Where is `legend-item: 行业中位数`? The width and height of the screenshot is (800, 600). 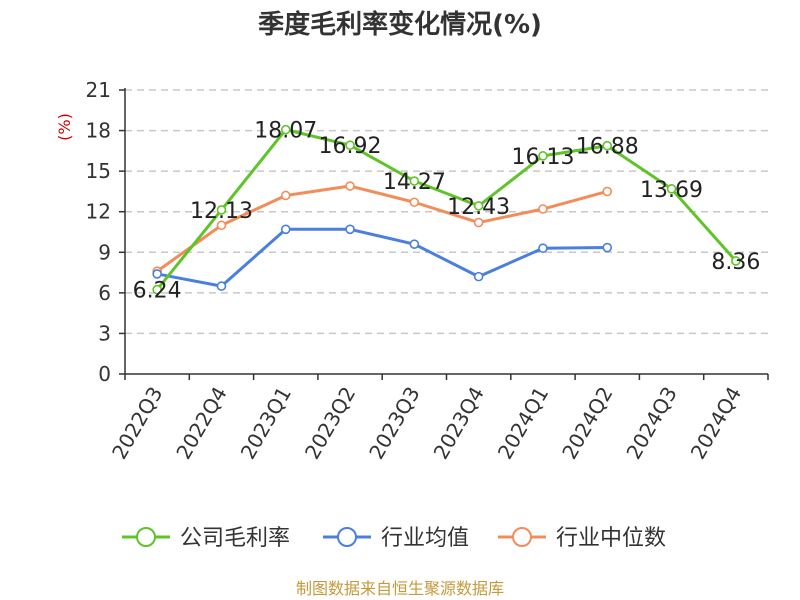 legend-item: 行业中位数 is located at coordinates (582, 538).